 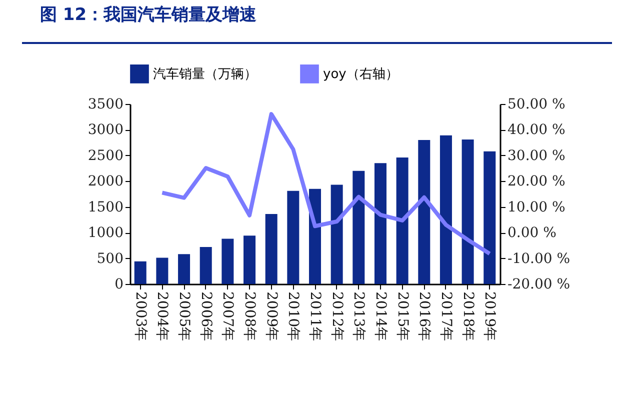 What do you see at coordinates (358, 317) in the screenshot?
I see `x-tick-label: 2013年` at bounding box center [358, 317].